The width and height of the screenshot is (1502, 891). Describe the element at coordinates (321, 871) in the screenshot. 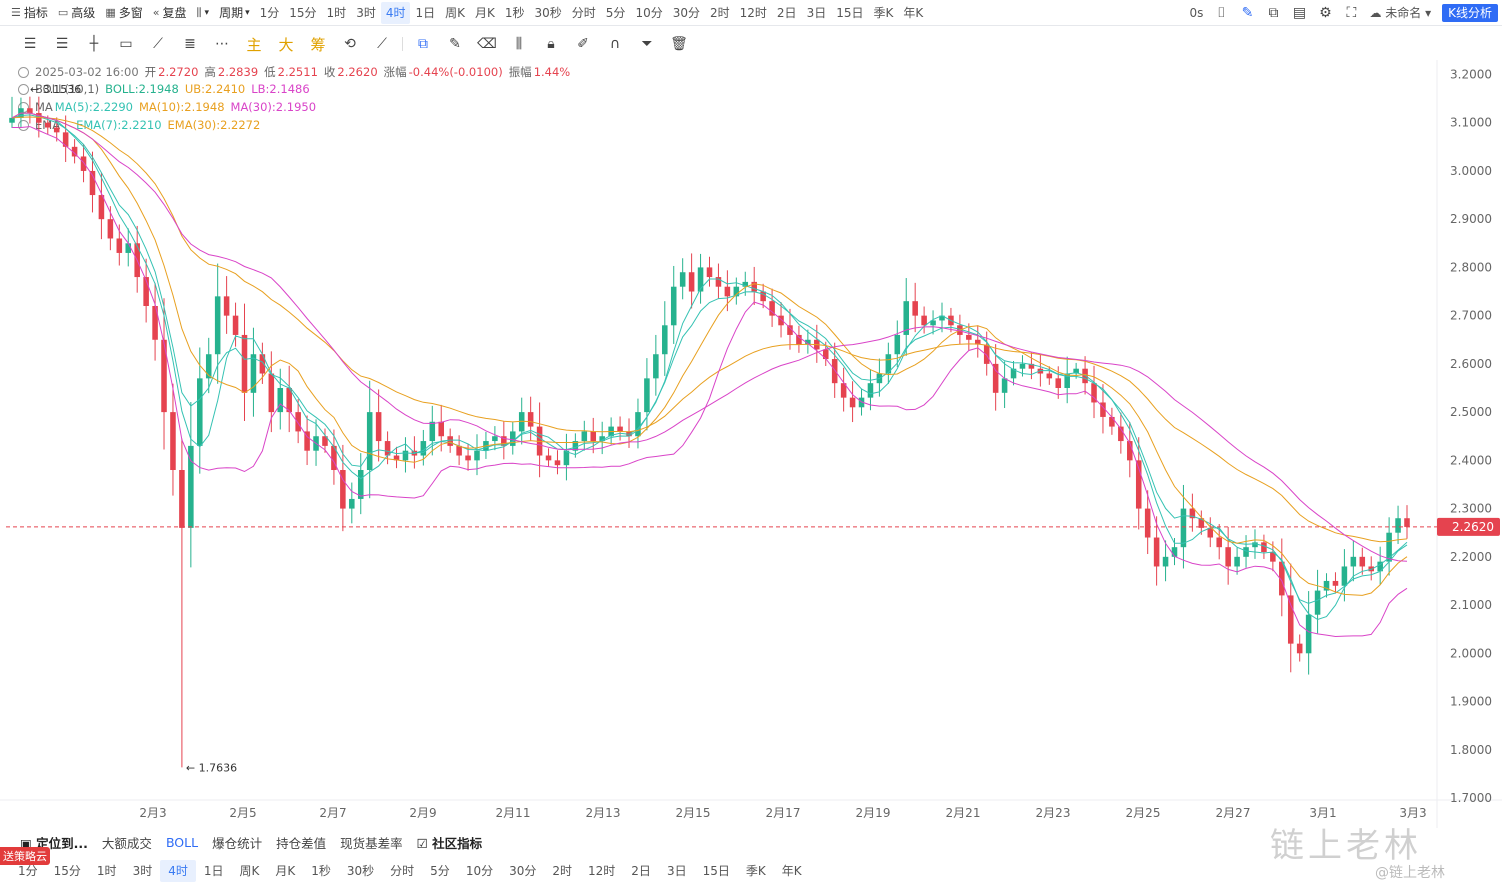

I see `bottom-timeframe-8: 1秒` at that location.